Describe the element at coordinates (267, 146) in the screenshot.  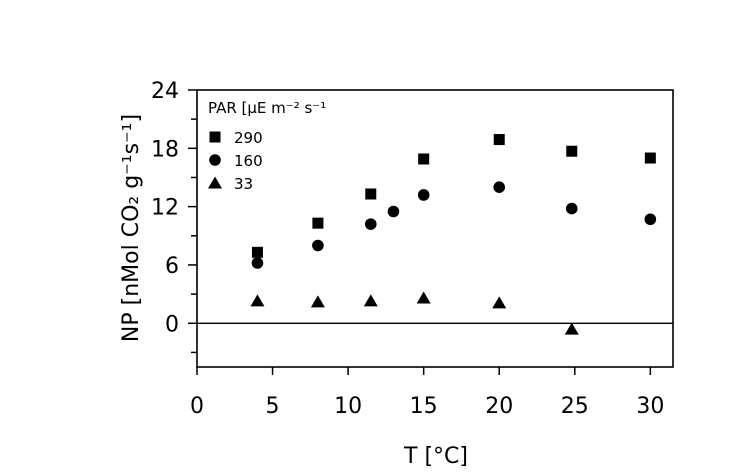
I see `legend: PAR [µE m⁻² s⁻¹ 290 160 33` at that location.